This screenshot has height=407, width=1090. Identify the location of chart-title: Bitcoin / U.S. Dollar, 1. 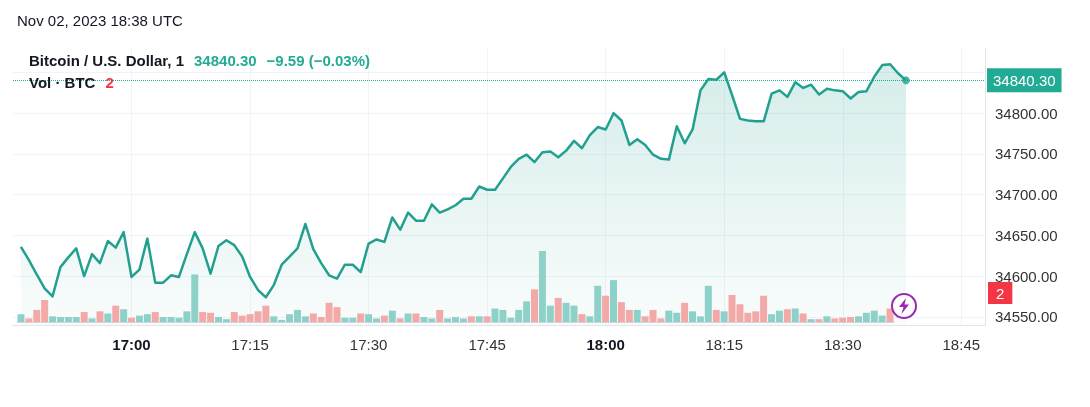
(107, 60).